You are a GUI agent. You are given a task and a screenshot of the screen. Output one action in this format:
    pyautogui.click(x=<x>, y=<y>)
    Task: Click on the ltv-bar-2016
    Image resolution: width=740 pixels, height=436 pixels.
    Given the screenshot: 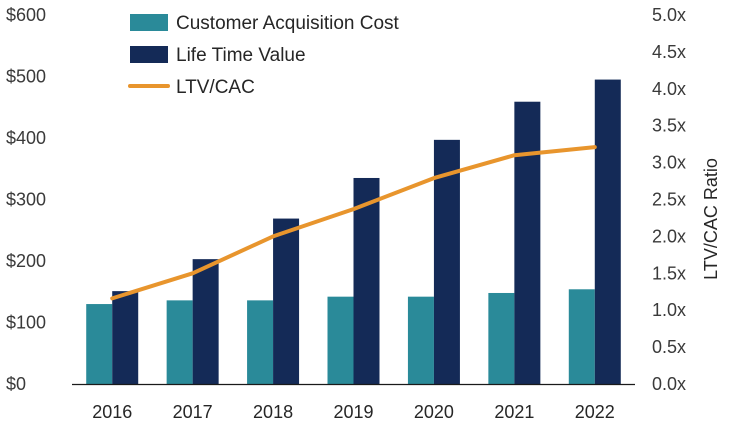 What is the action you would take?
    pyautogui.click(x=125, y=337)
    